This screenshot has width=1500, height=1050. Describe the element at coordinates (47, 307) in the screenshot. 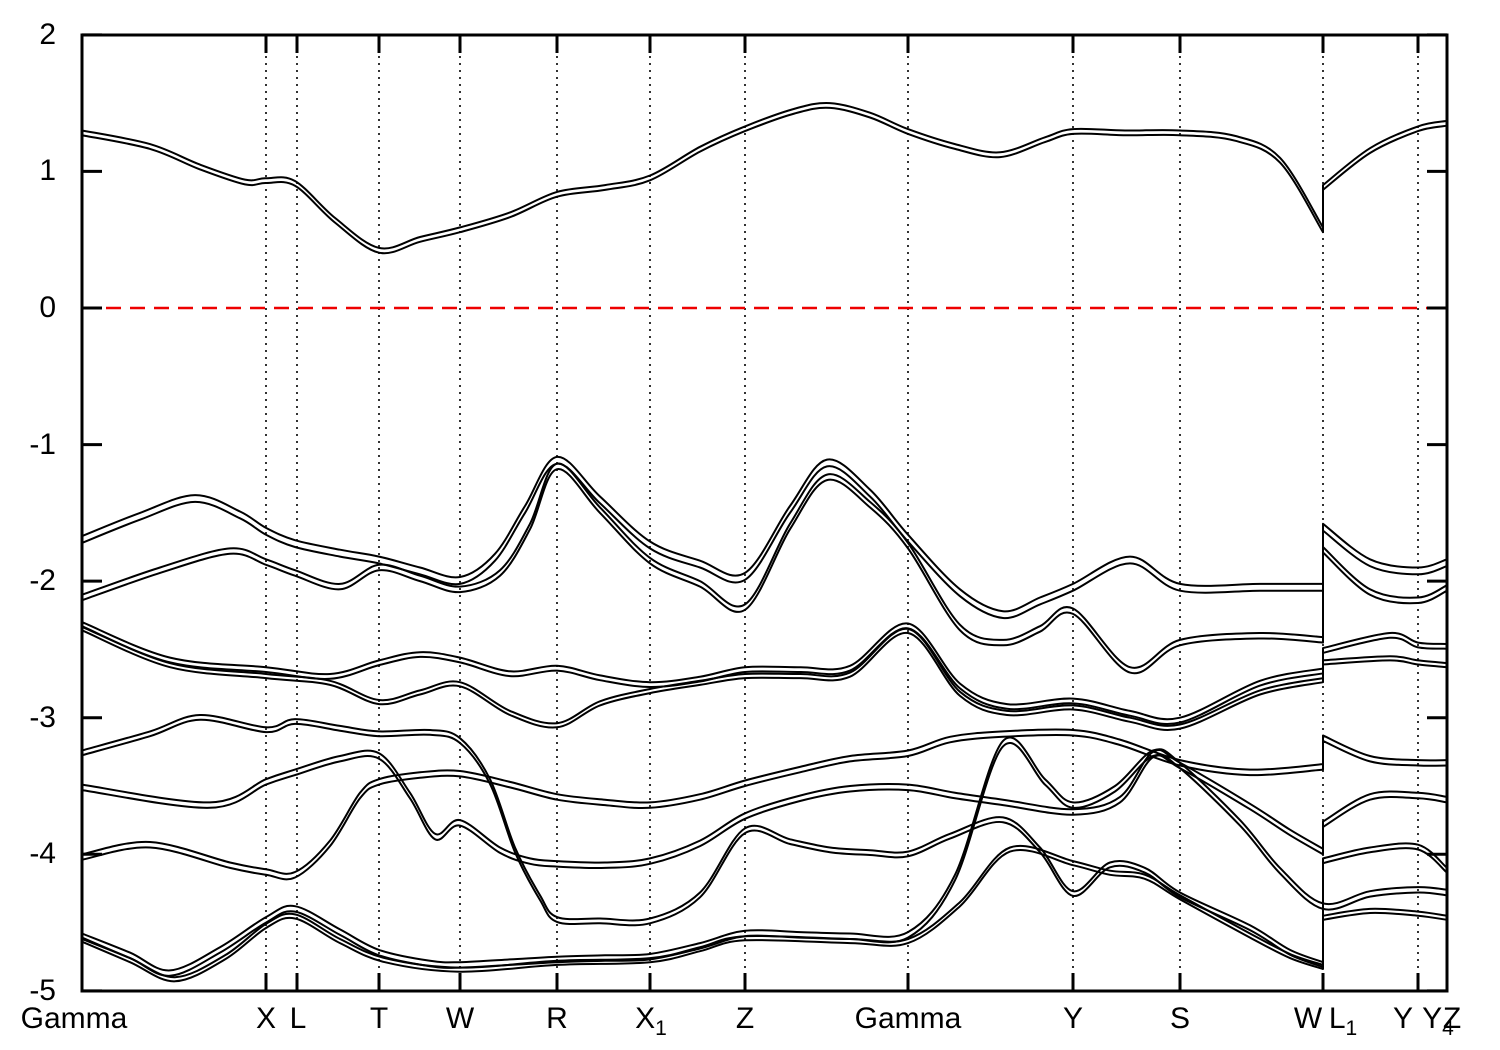

I see `y-axis-label: 0` at that location.